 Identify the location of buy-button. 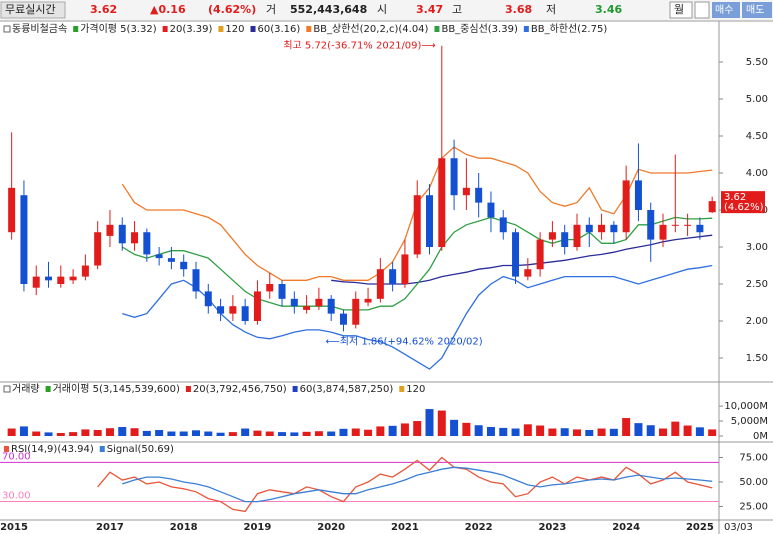
(726, 10).